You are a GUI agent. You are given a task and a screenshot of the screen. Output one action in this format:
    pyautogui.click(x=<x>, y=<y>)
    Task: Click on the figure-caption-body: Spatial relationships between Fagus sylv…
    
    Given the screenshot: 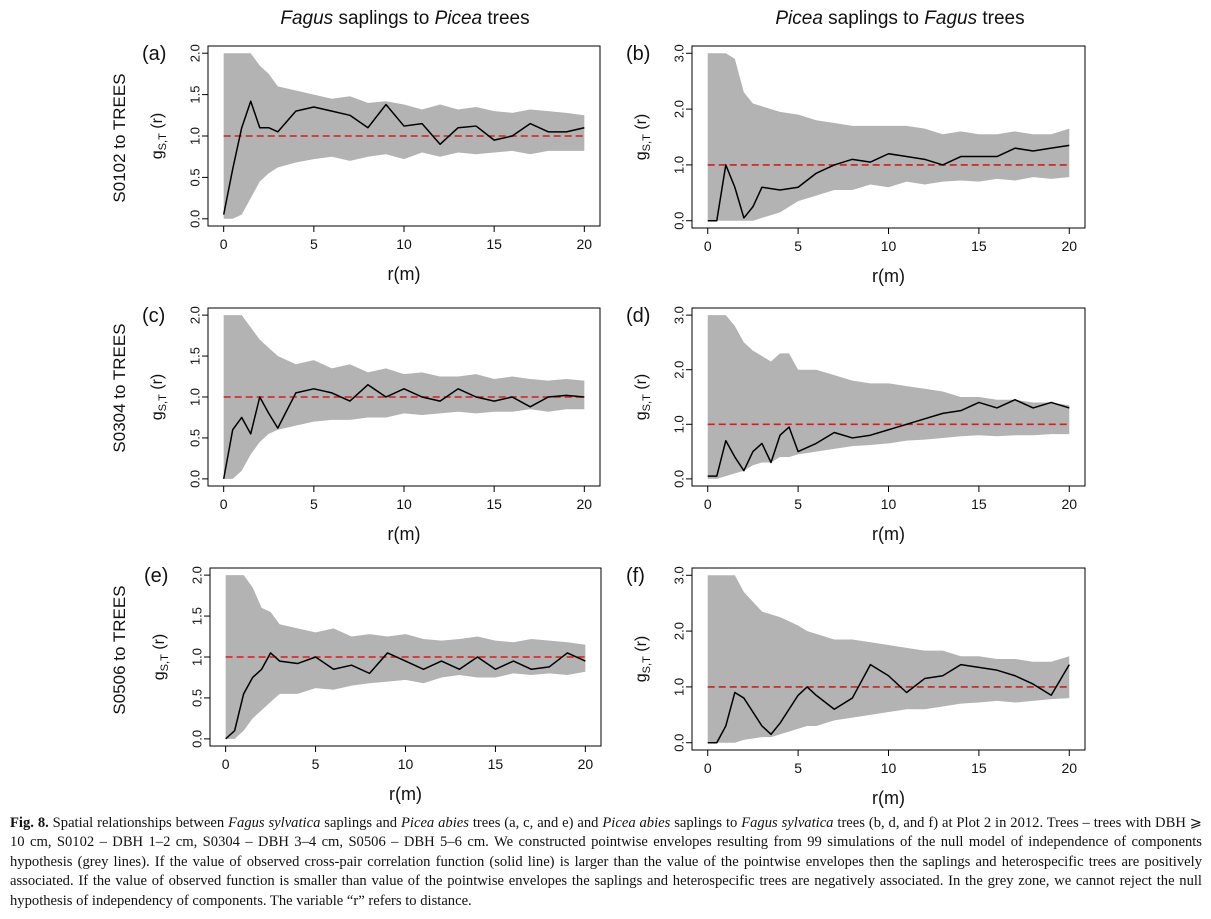 What is the action you would take?
    pyautogui.click(x=606, y=862)
    